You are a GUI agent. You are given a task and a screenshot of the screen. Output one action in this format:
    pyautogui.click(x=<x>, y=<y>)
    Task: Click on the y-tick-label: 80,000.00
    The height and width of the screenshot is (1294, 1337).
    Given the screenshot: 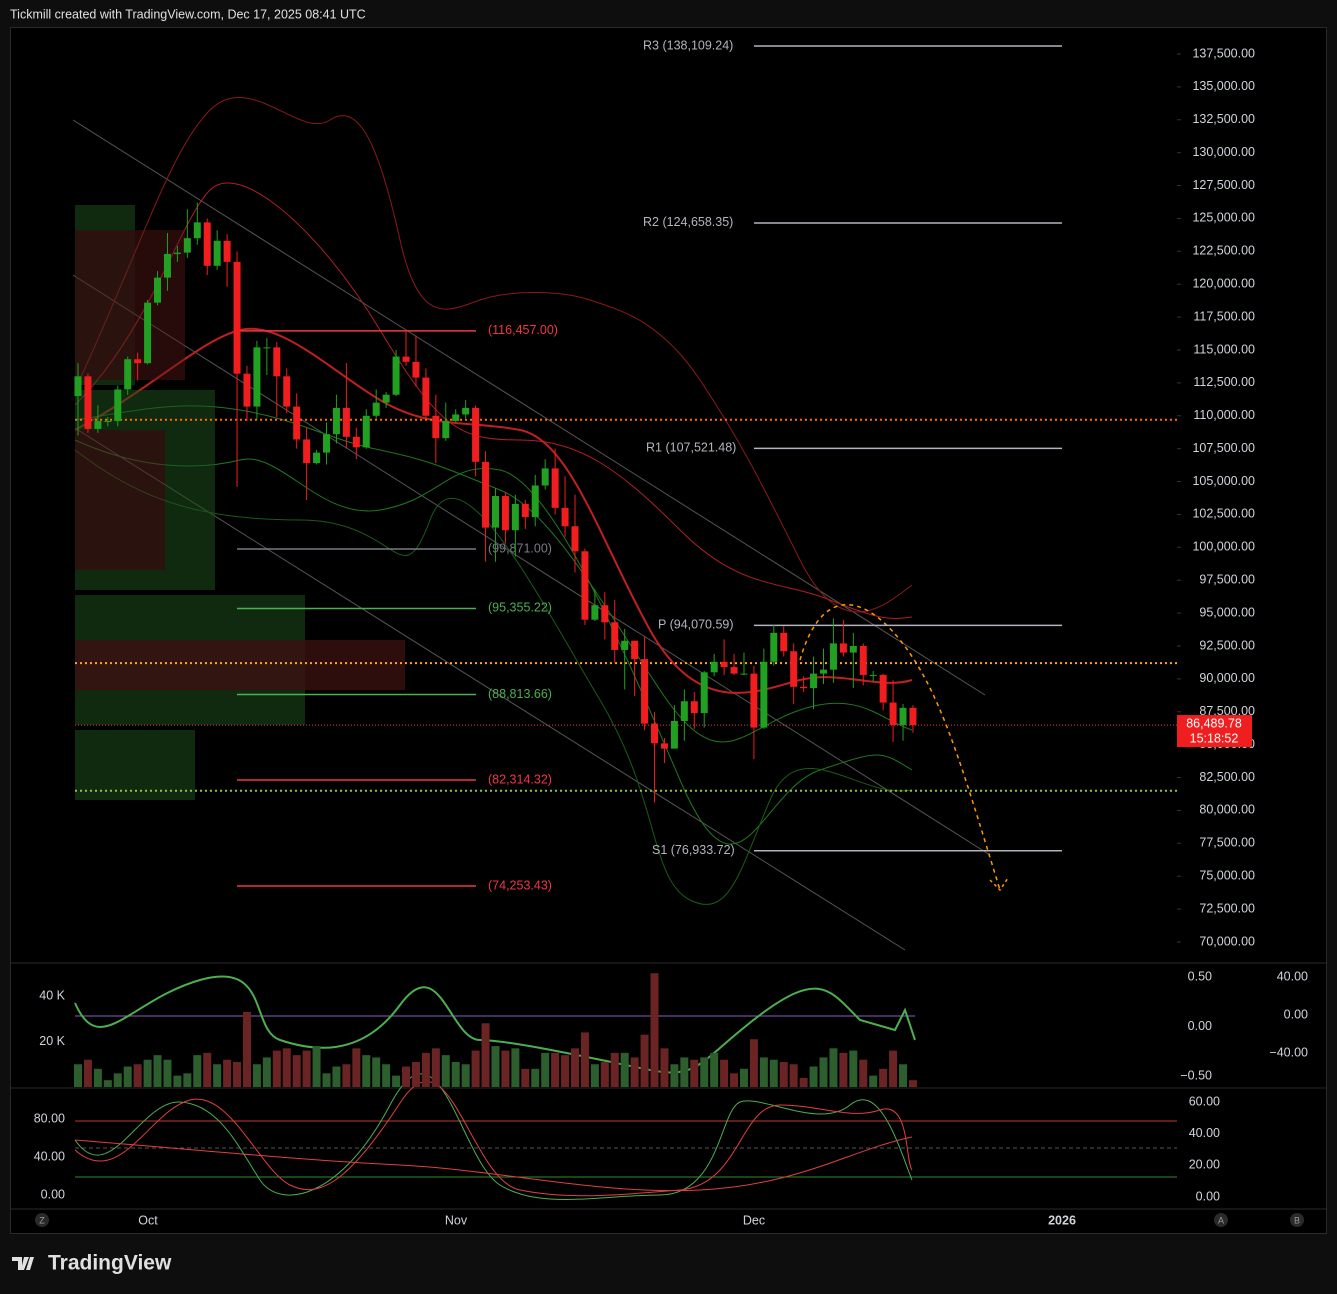 What is the action you would take?
    pyautogui.click(x=1227, y=810)
    